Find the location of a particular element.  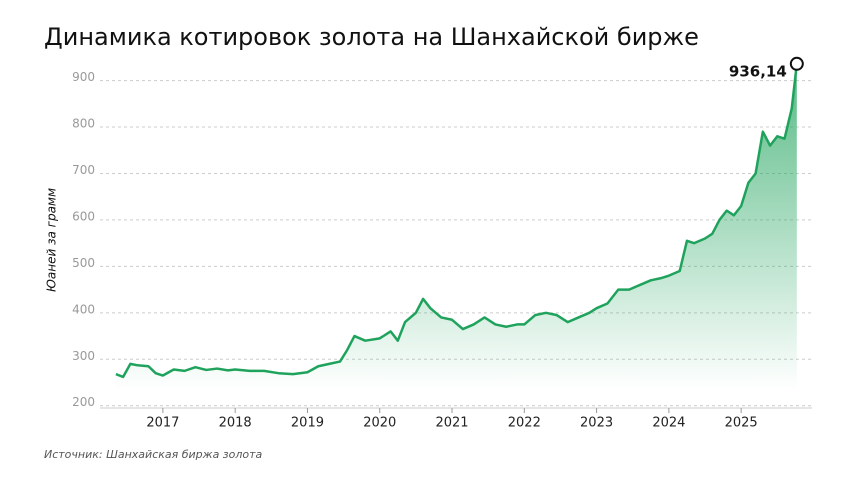

y-tick-label: 200 is located at coordinates (83, 402).